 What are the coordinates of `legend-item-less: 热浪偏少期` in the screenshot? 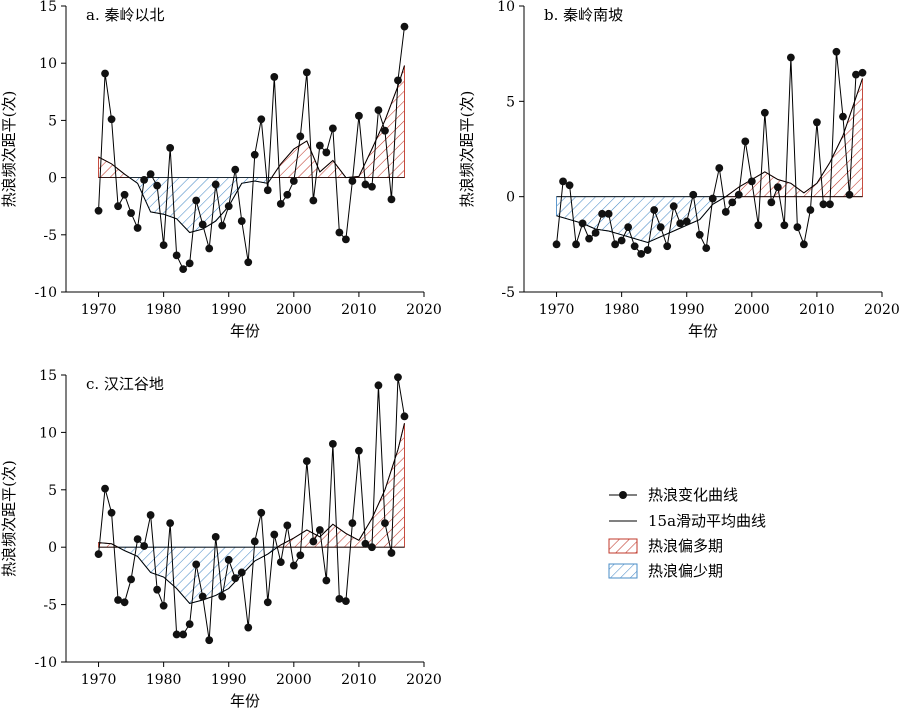 It's located at (665, 571).